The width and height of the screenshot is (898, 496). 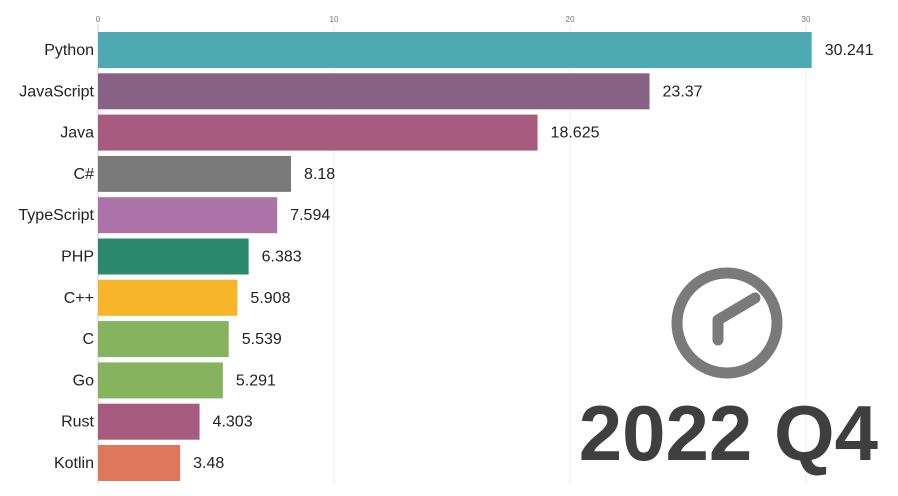 I want to click on bar-kotlin, so click(x=139, y=463).